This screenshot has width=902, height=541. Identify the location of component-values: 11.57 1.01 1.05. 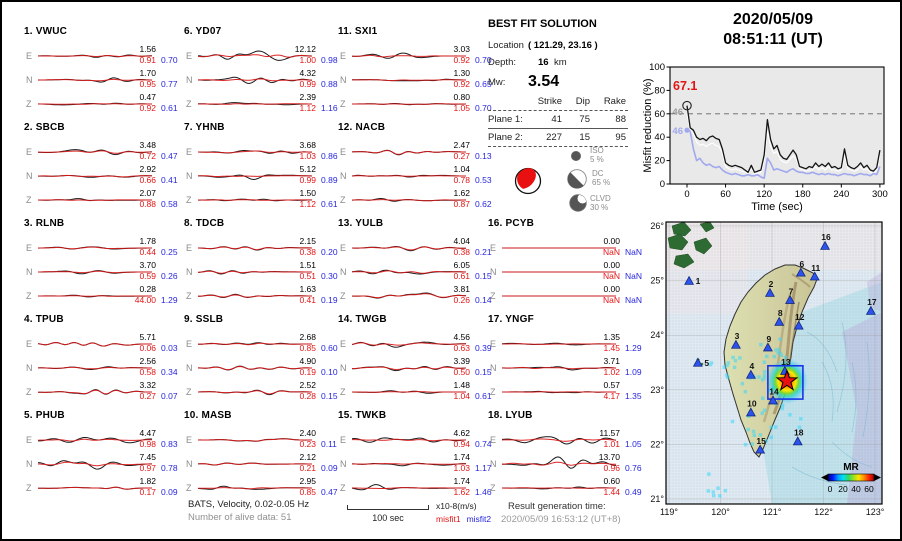
(620, 439).